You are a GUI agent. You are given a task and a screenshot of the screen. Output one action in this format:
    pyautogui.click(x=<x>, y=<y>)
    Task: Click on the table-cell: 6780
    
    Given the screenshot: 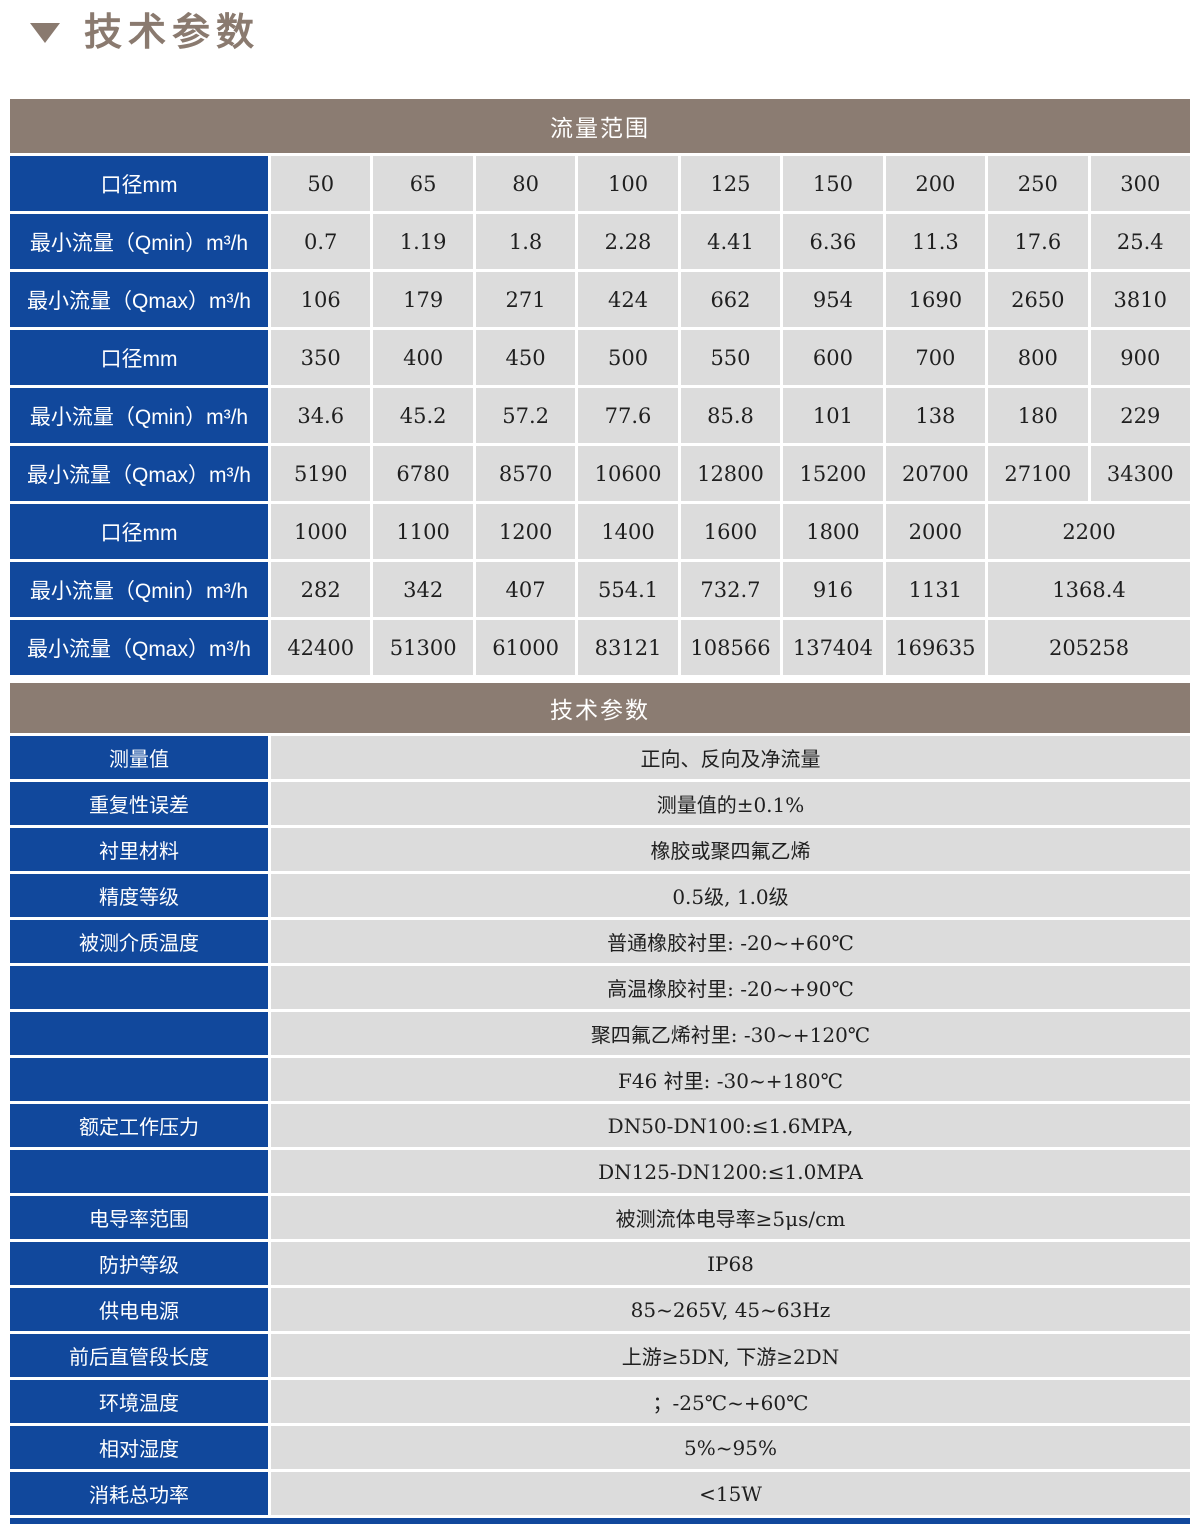 What is the action you would take?
    pyautogui.click(x=423, y=473)
    